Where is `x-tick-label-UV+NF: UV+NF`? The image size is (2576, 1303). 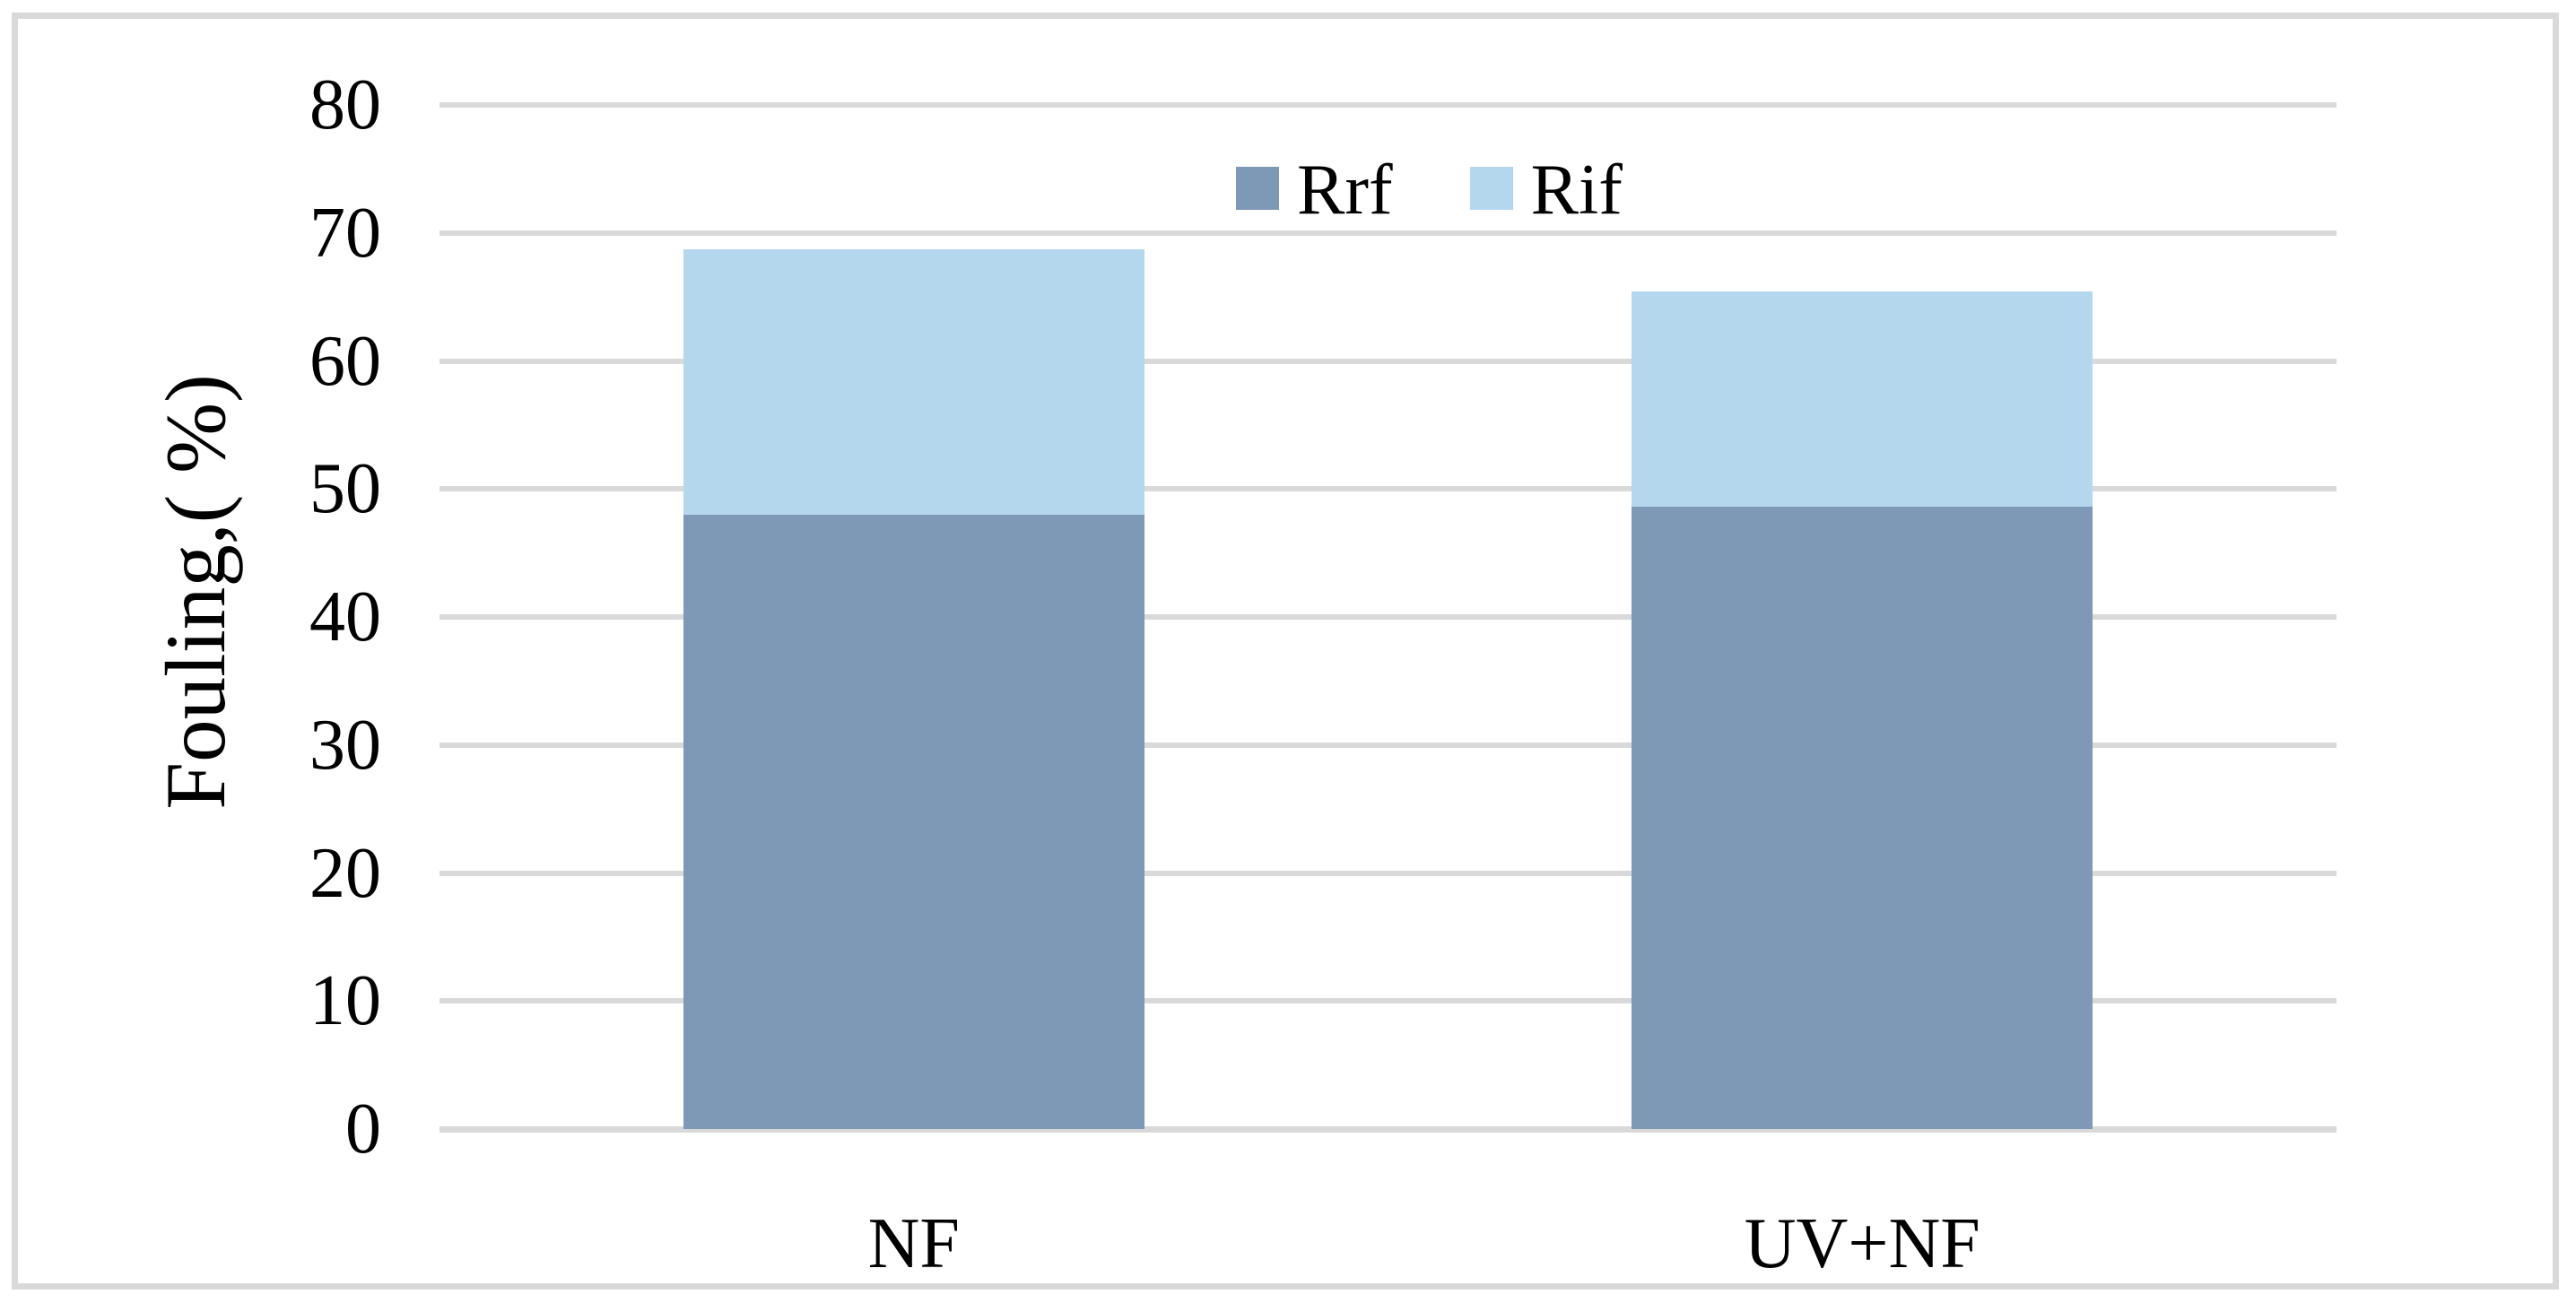
x-tick-label-UV+NF: UV+NF is located at coordinates (1862, 1243).